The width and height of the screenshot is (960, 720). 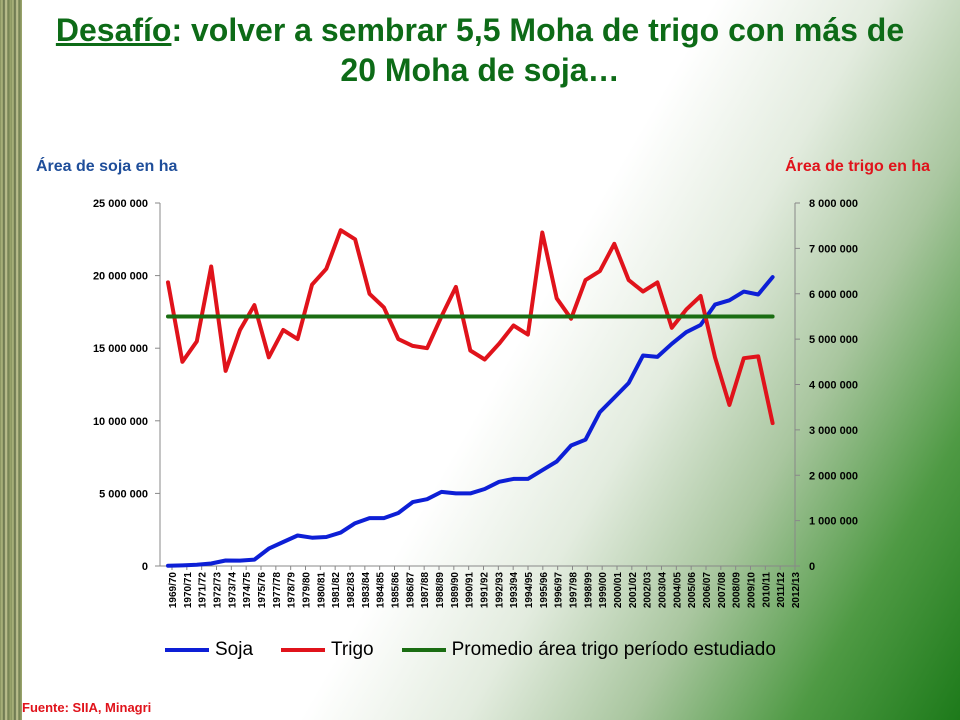 I want to click on x-tick-label: 1981/82, so click(x=336, y=590).